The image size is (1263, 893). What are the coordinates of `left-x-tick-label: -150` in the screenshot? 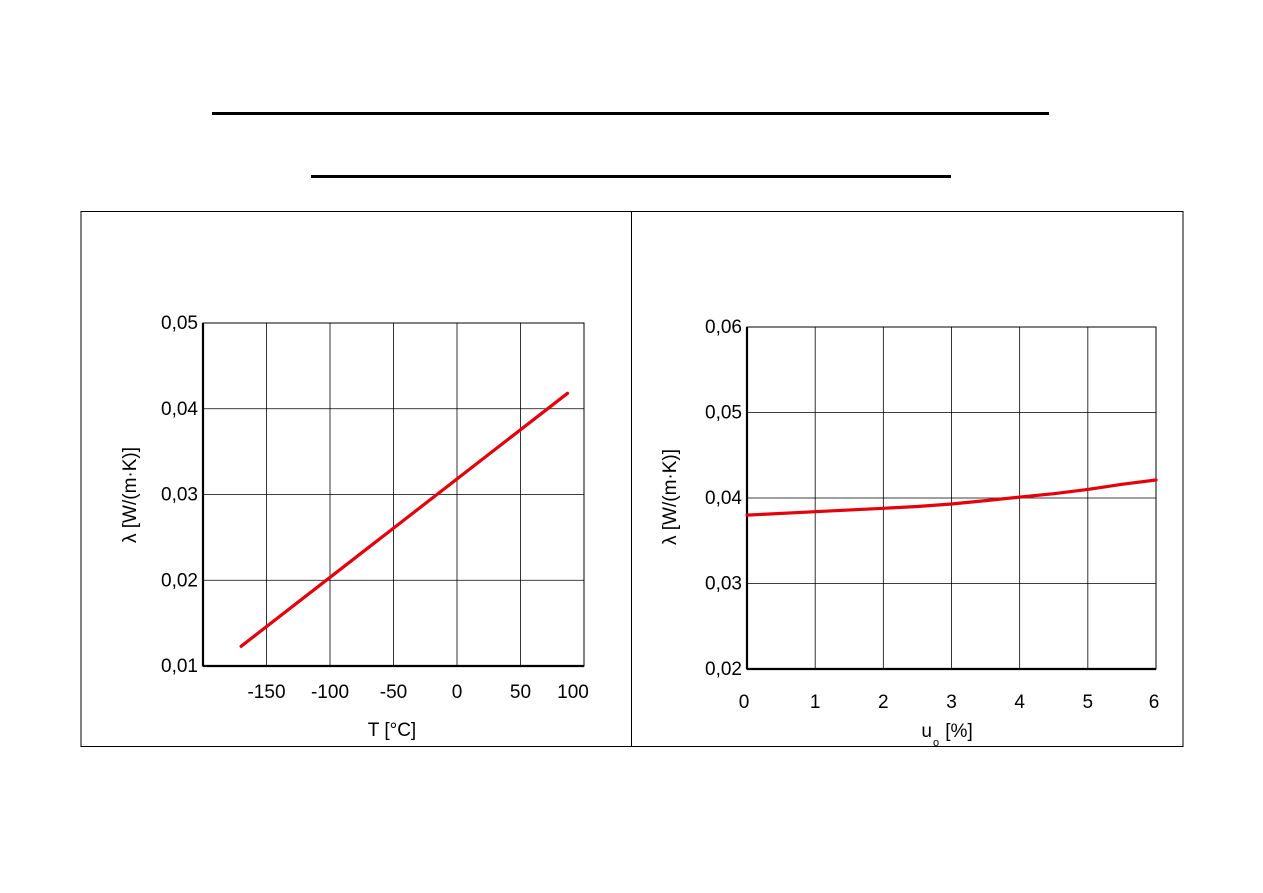 It's located at (266, 692).